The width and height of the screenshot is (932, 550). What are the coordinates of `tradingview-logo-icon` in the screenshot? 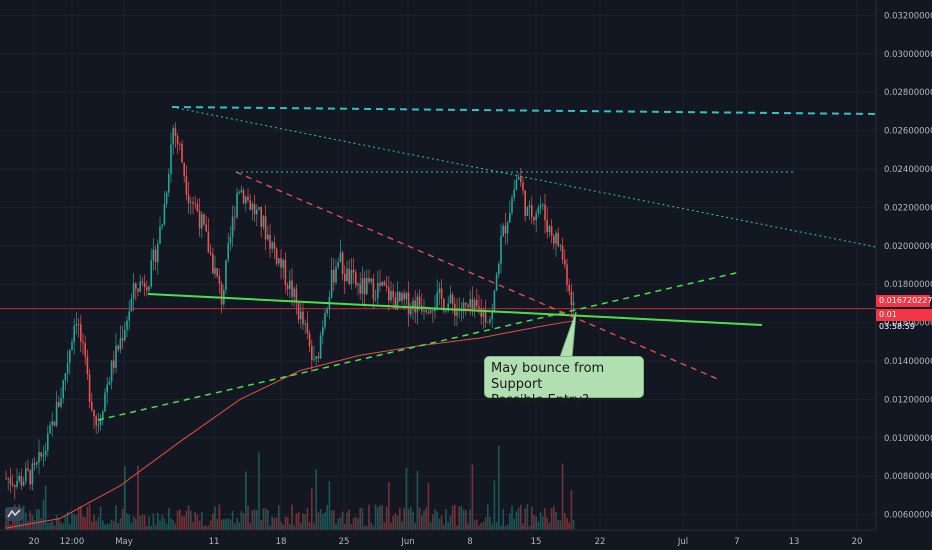 It's located at (14, 514).